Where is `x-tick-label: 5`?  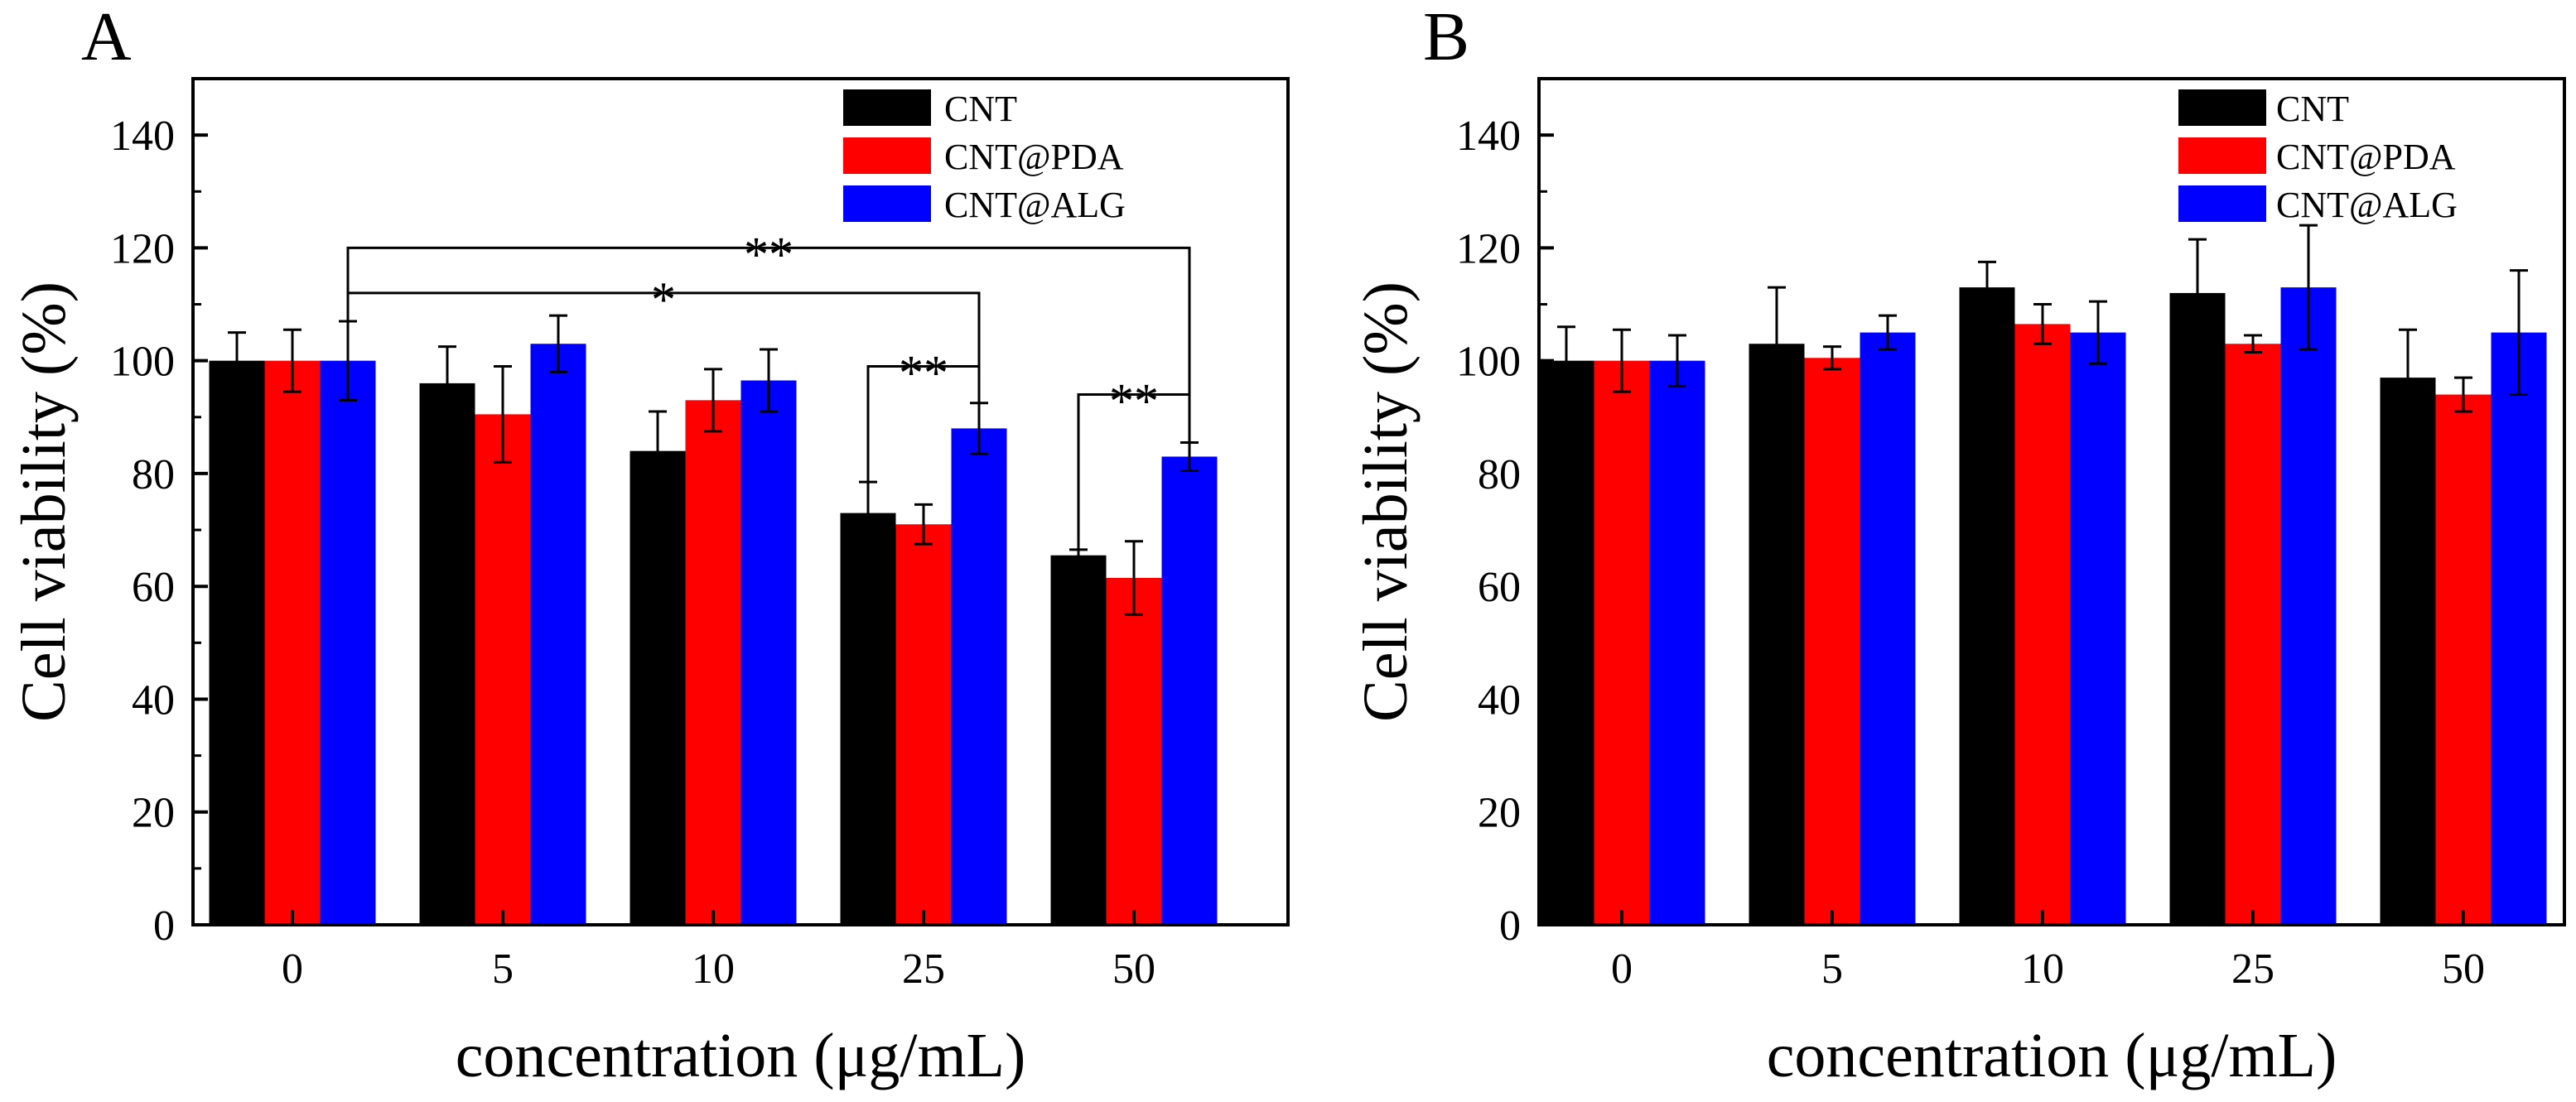 x-tick-label: 5 is located at coordinates (503, 969).